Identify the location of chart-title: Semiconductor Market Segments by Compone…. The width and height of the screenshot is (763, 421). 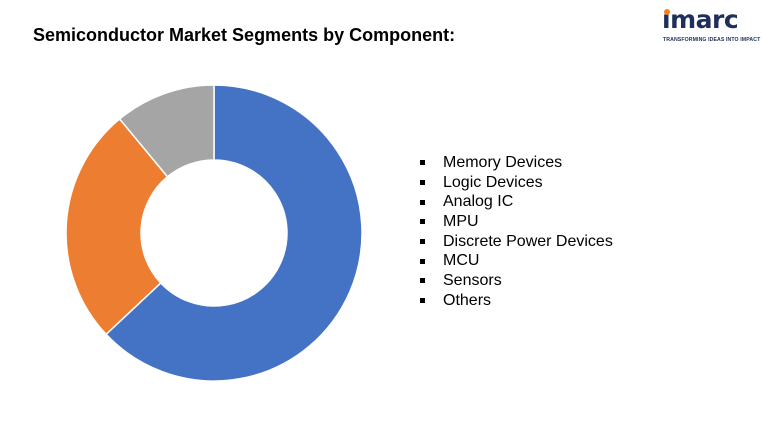
(244, 35).